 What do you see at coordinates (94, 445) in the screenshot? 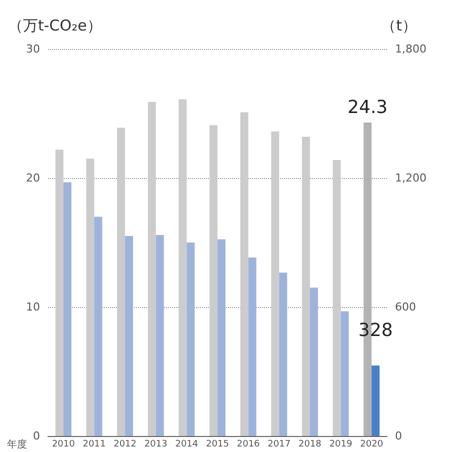
I see `x-tick-label: 2011` at bounding box center [94, 445].